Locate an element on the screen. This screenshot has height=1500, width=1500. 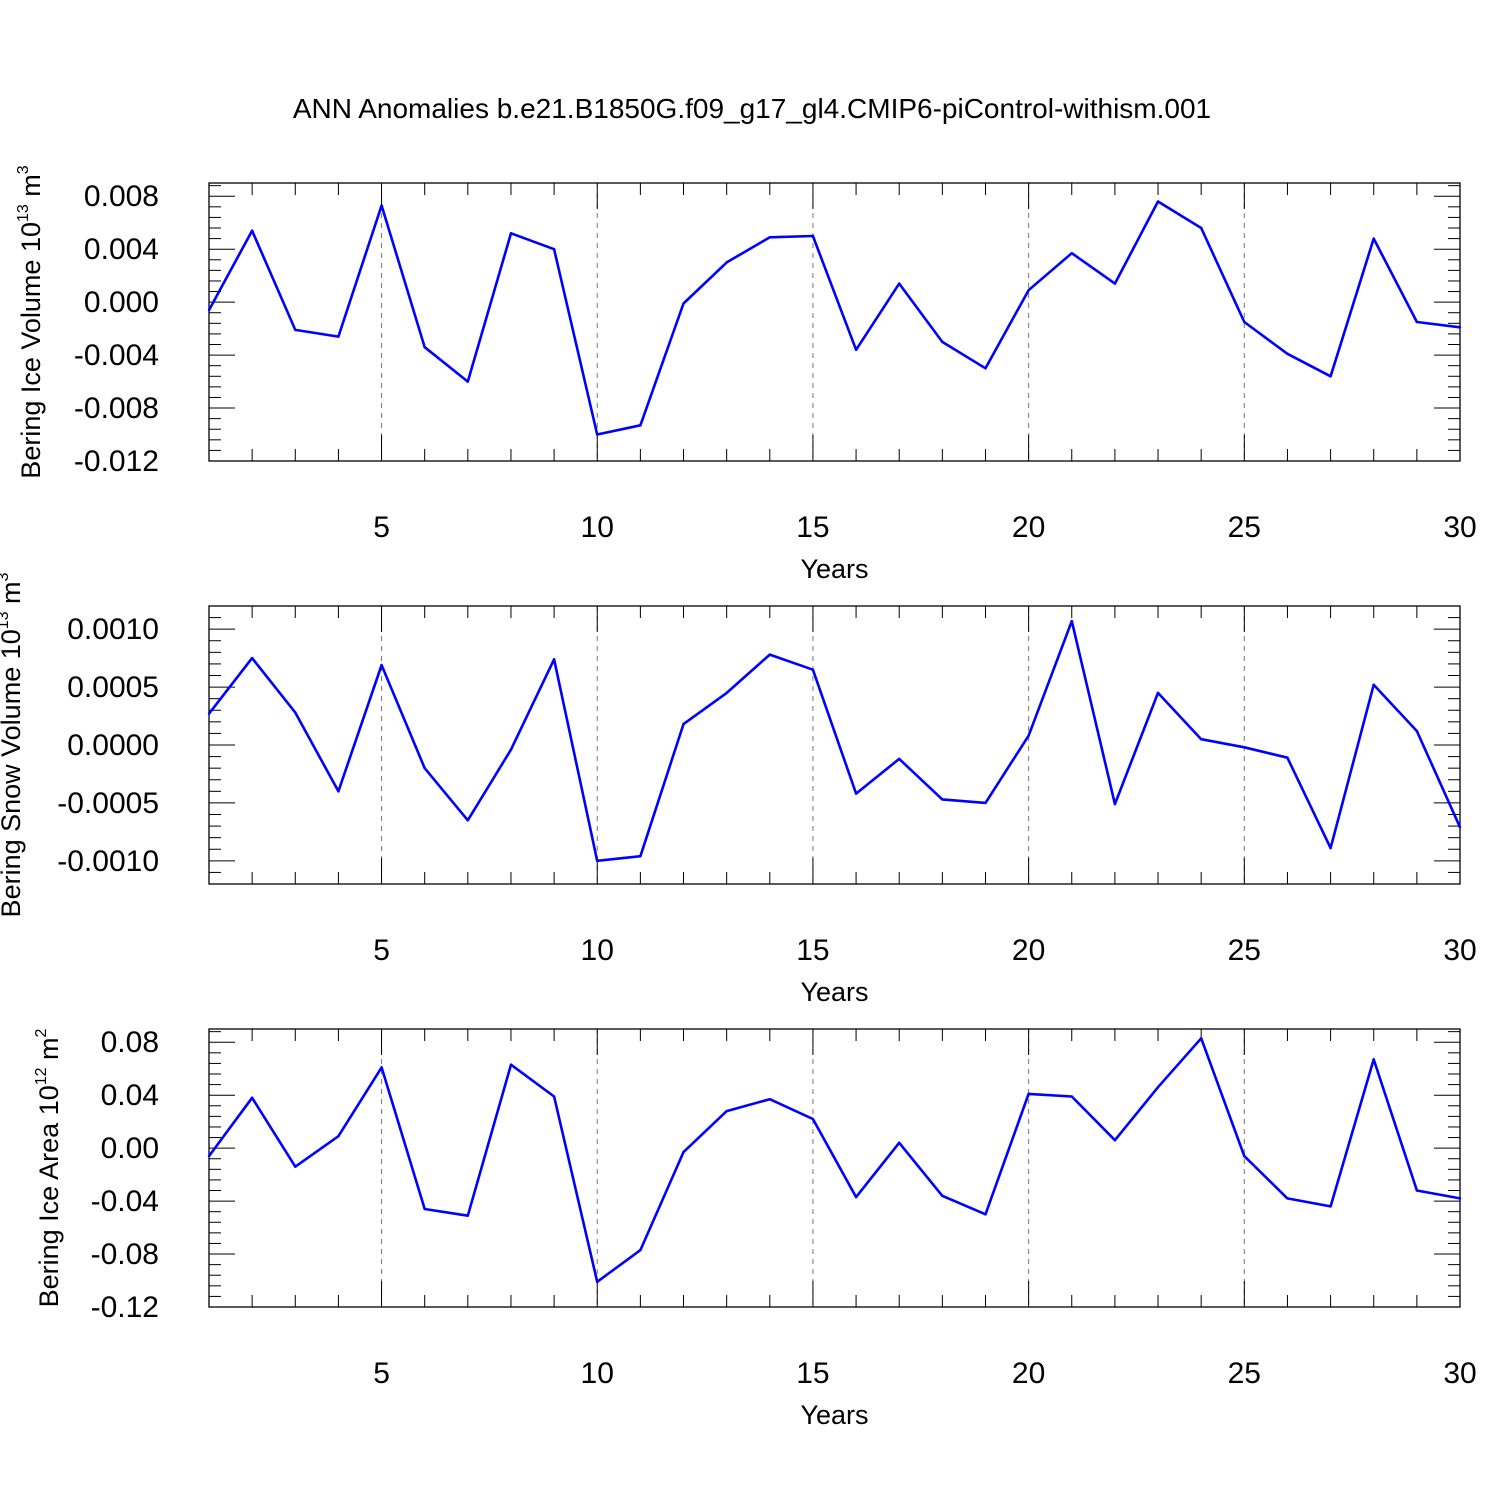
y-axis-title-unit: m is located at coordinates (49, 1052).